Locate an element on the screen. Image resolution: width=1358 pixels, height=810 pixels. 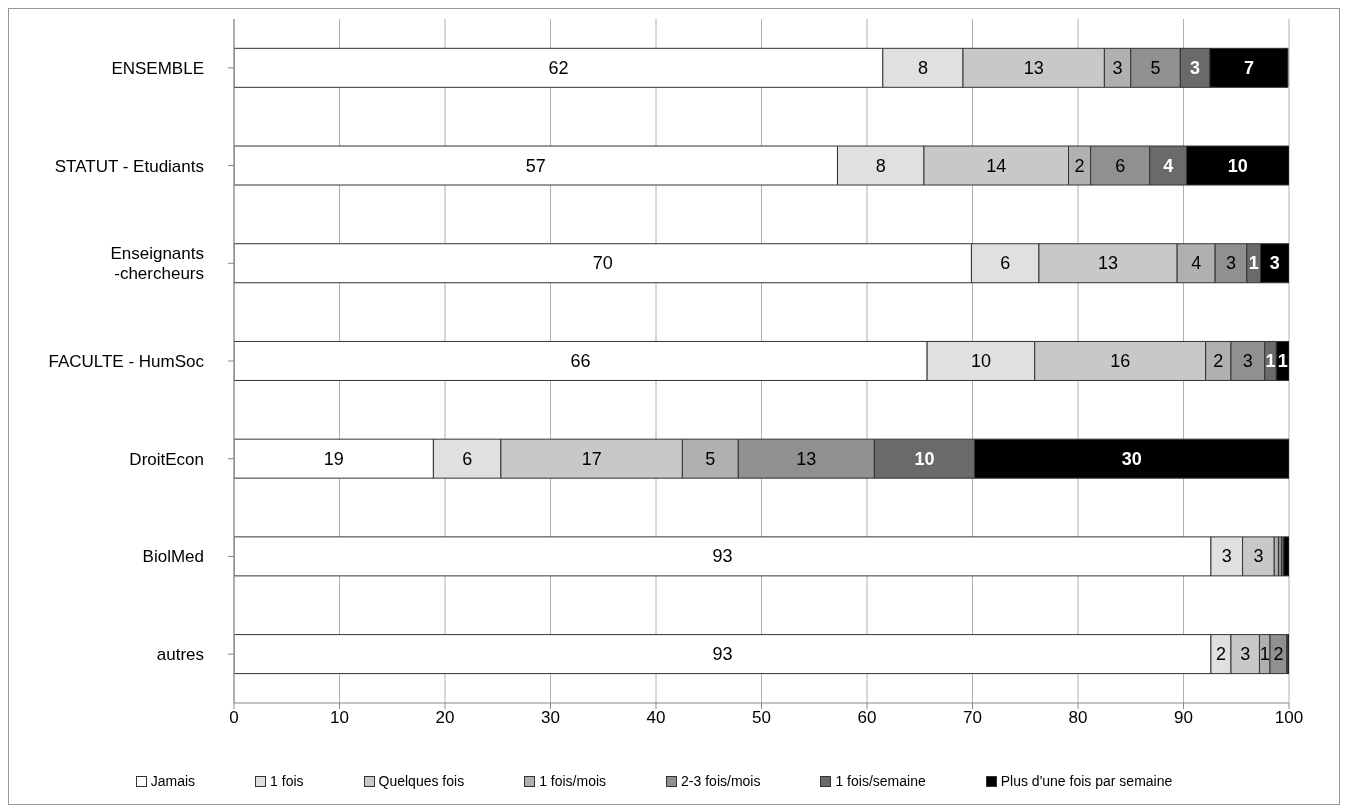
x-tick-label: 30 is located at coordinates (550, 718).